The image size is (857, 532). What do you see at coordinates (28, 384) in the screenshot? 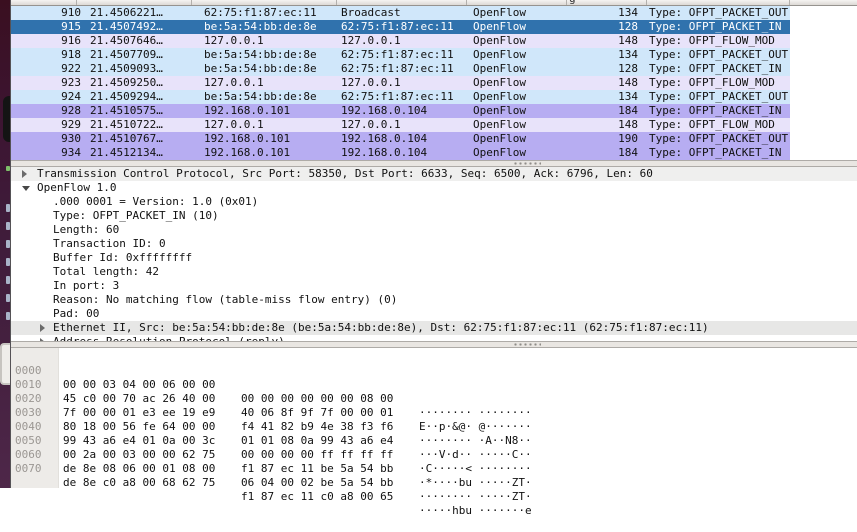
I see `hex-offset: 0010` at bounding box center [28, 384].